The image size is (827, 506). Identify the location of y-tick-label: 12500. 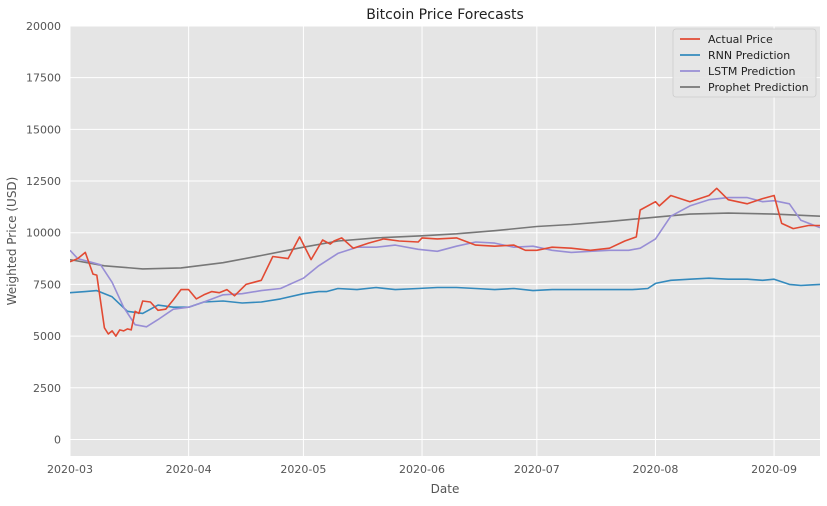
(43, 181).